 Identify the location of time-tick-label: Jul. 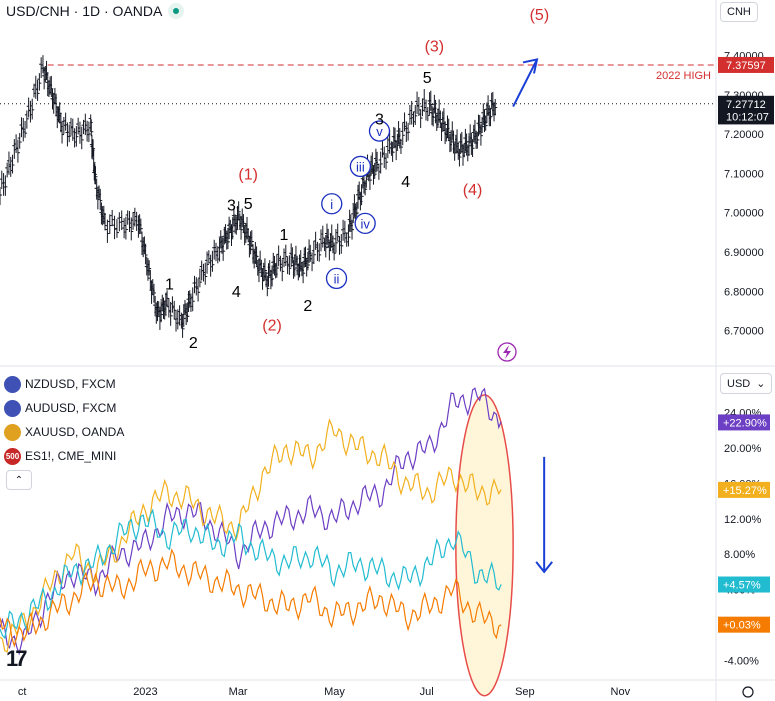
(427, 692).